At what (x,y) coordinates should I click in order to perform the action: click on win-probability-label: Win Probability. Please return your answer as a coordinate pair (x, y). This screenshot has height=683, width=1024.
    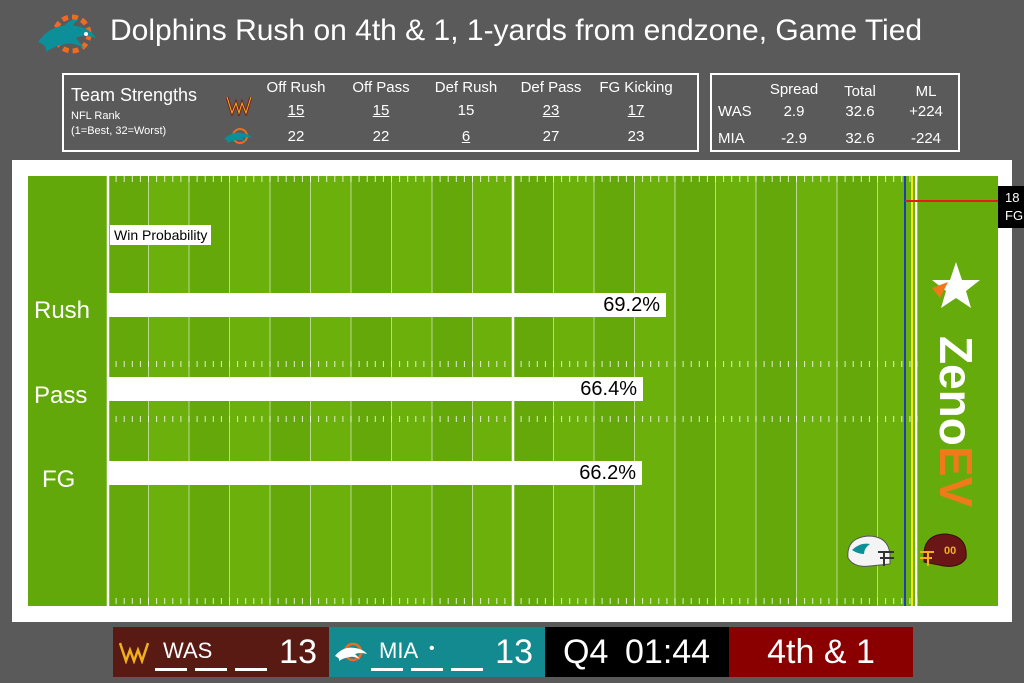
    Looking at the image, I should click on (161, 235).